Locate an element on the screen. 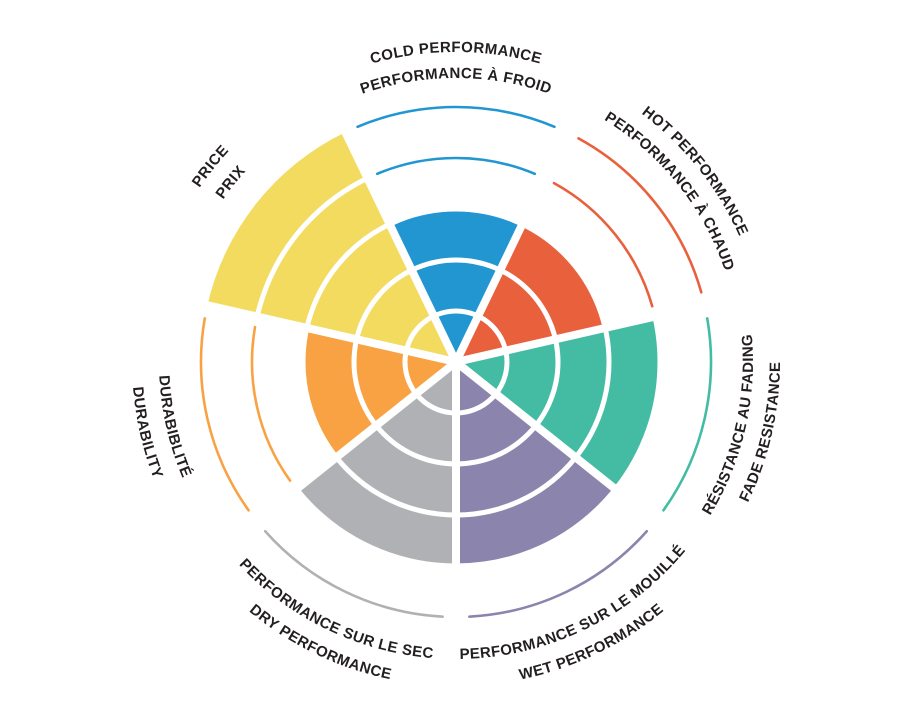 This screenshot has width=900, height=720. sector-wedge-dry is located at coordinates (376, 464).